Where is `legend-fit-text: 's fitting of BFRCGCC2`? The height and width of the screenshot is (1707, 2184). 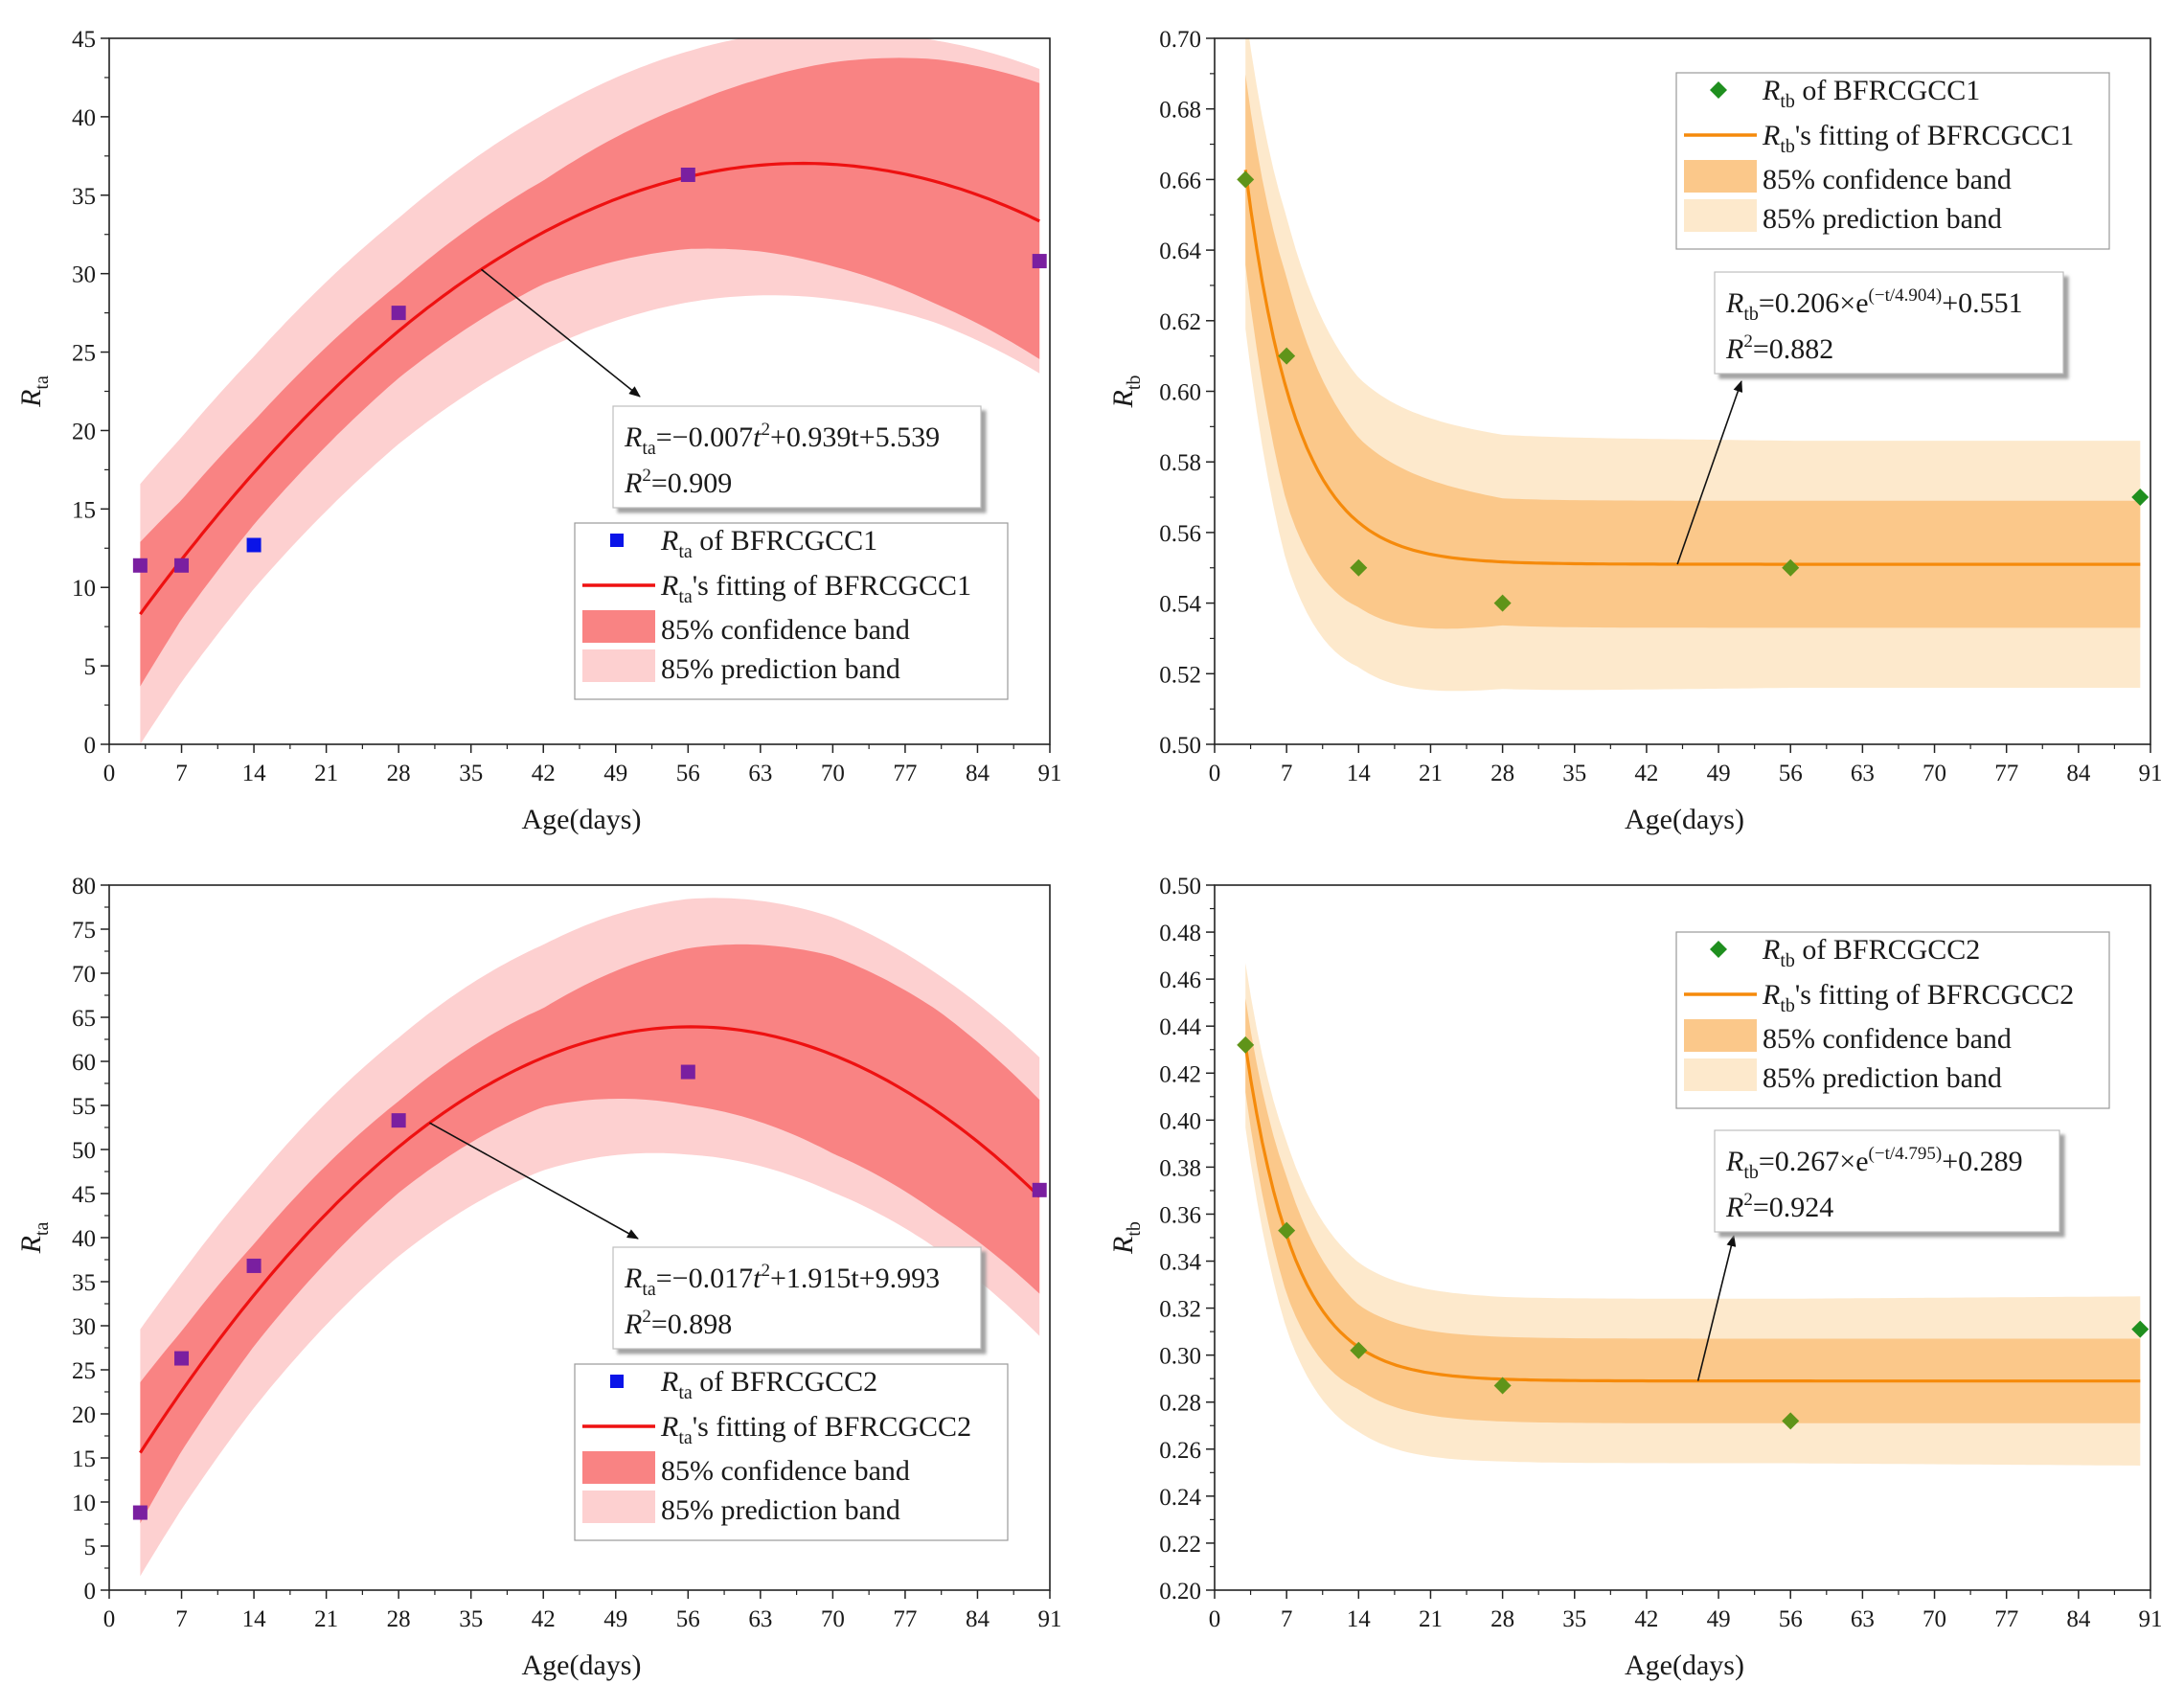 legend-fit-text: 's fitting of BFRCGCC2 is located at coordinates (1935, 995).